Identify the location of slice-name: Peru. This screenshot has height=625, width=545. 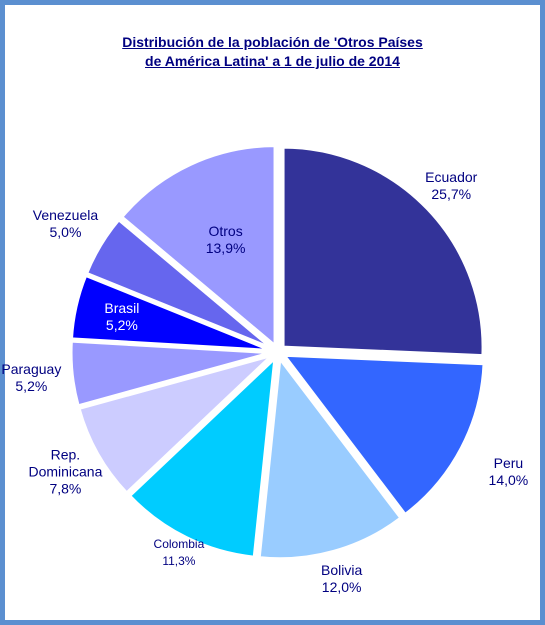
(508, 463).